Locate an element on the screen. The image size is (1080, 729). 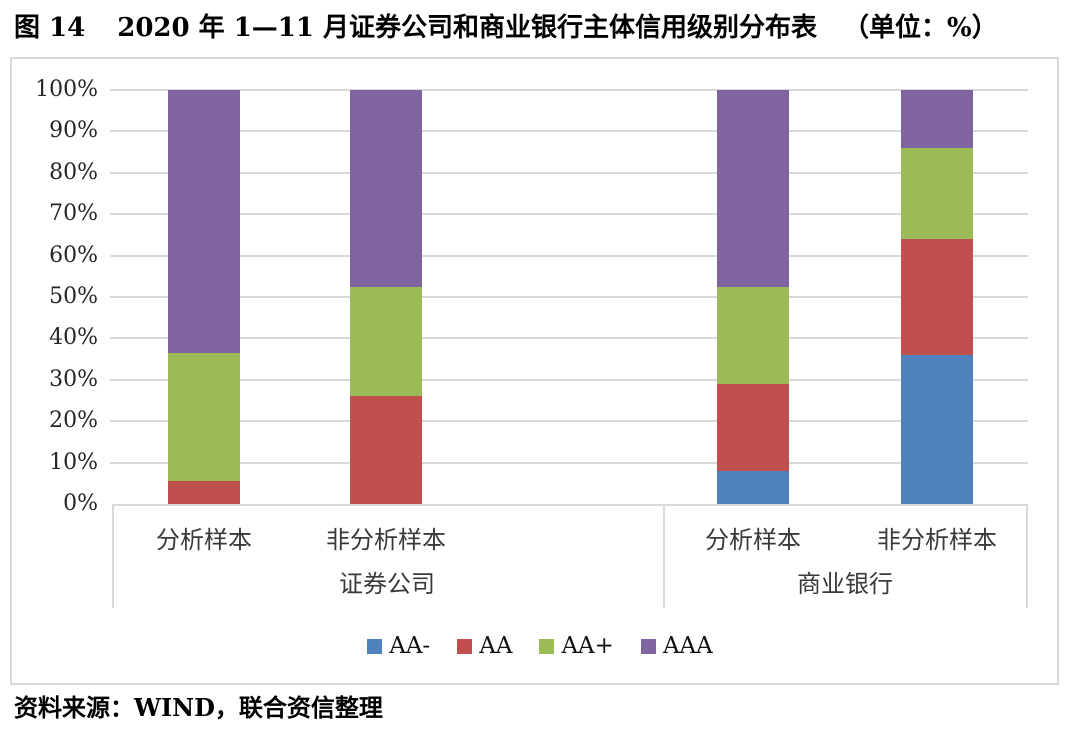
legend-item: AA- is located at coordinates (398, 646).